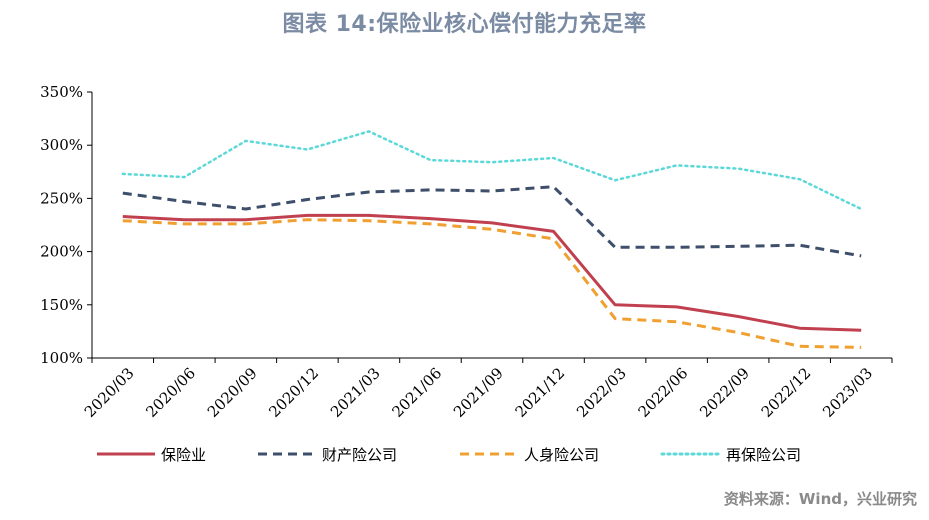  Describe the element at coordinates (763, 455) in the screenshot. I see `legend-label-4: 再保险公司` at that location.